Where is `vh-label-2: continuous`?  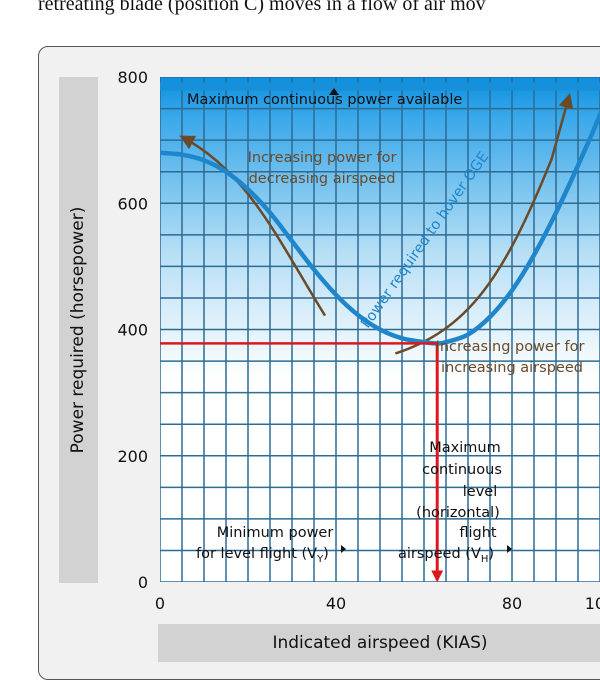
vh-label-2: continuous is located at coordinates (462, 470).